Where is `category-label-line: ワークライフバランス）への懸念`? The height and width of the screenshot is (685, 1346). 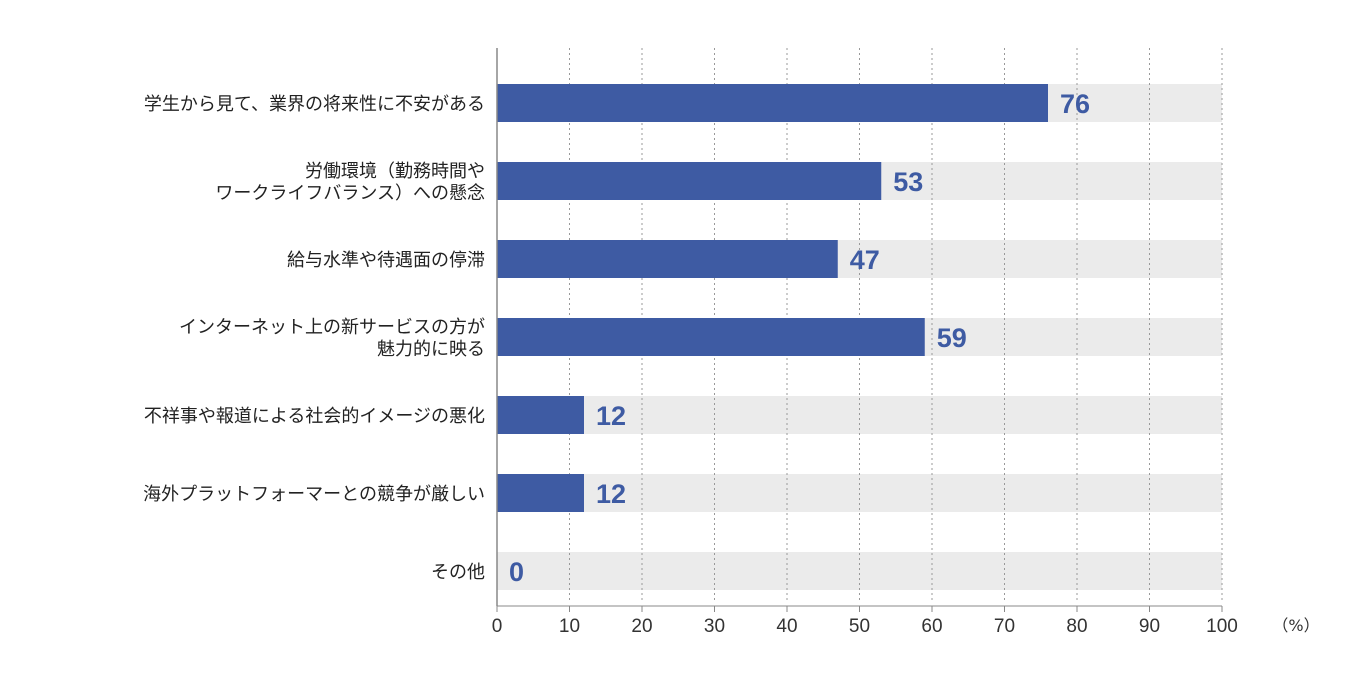
category-label-line: ワークライフバランス）への懸念 is located at coordinates (350, 193).